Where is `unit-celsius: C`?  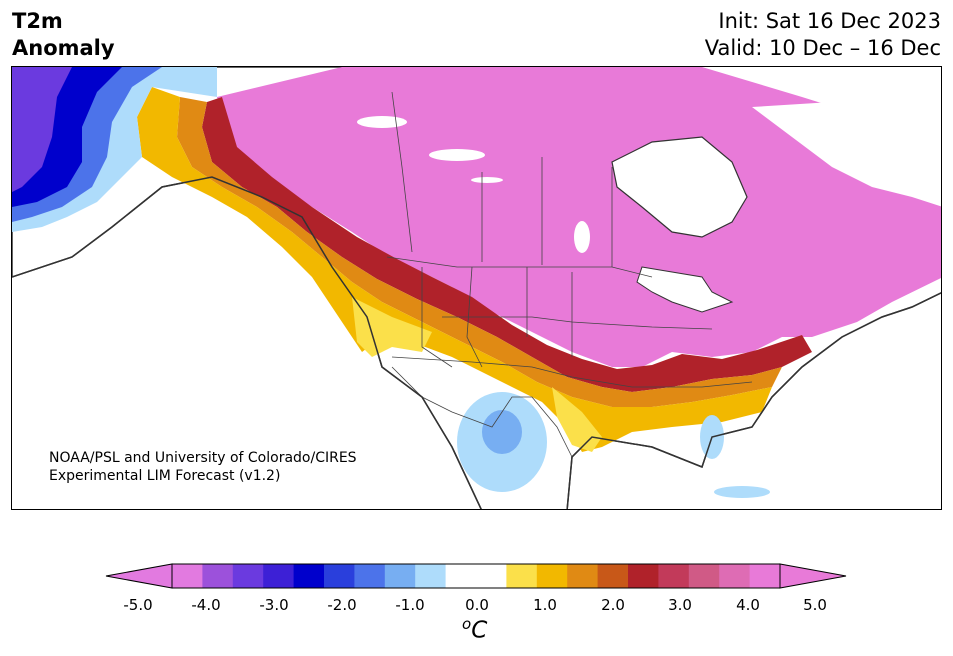 unit-celsius: C is located at coordinates (479, 630).